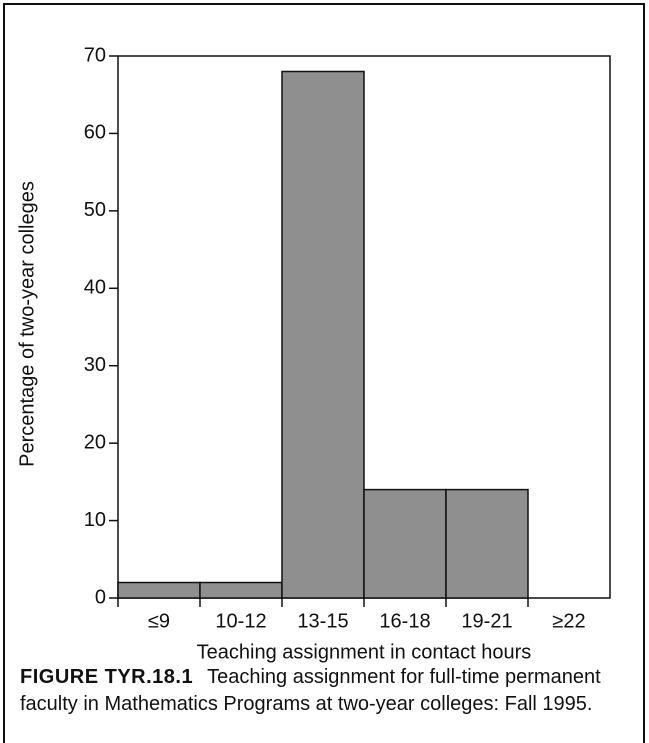 The height and width of the screenshot is (743, 649). I want to click on x-tick-label: ≤9, so click(159, 621).